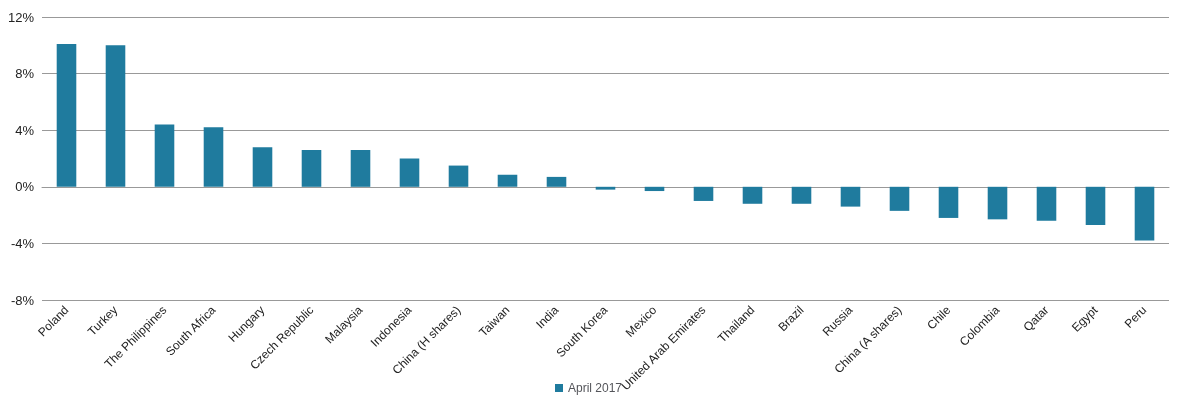 The height and width of the screenshot is (401, 1177). I want to click on y-tick-label: 0%, so click(25, 187).